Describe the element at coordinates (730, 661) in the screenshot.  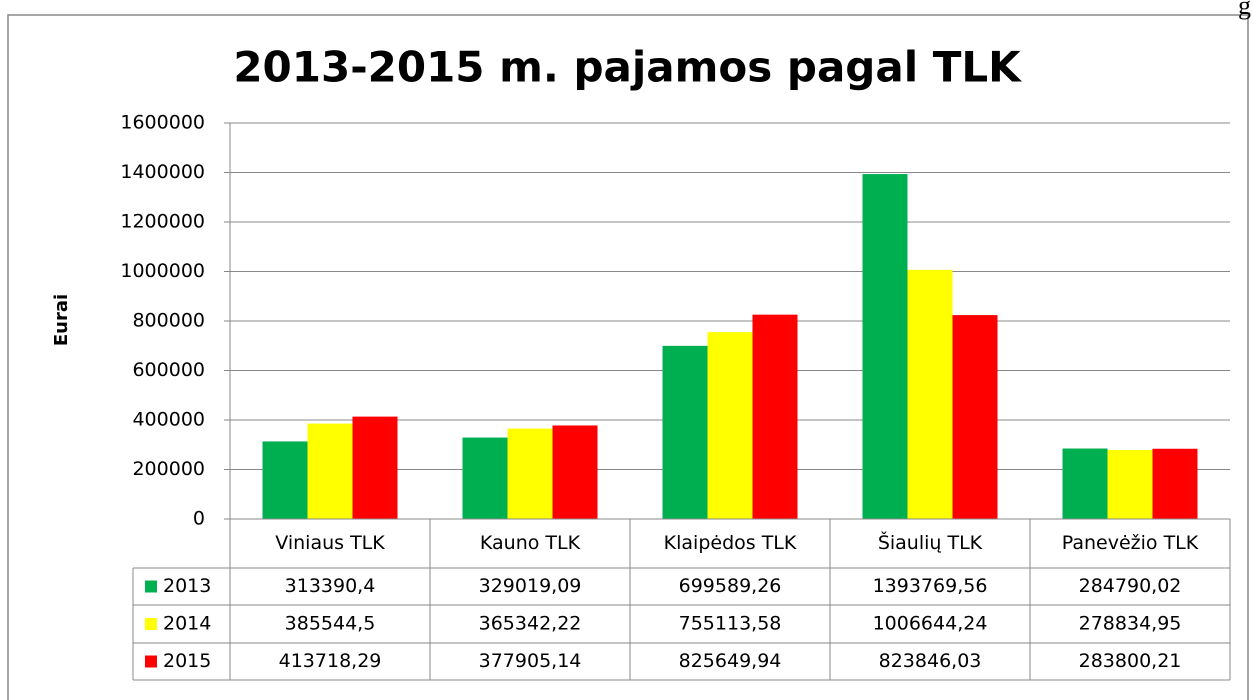
I see `table-cell: 825649,94` at that location.